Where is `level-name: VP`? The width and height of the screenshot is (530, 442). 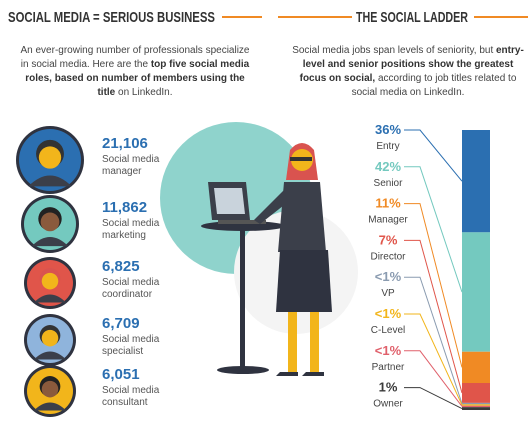
level-name: VP is located at coordinates (388, 293).